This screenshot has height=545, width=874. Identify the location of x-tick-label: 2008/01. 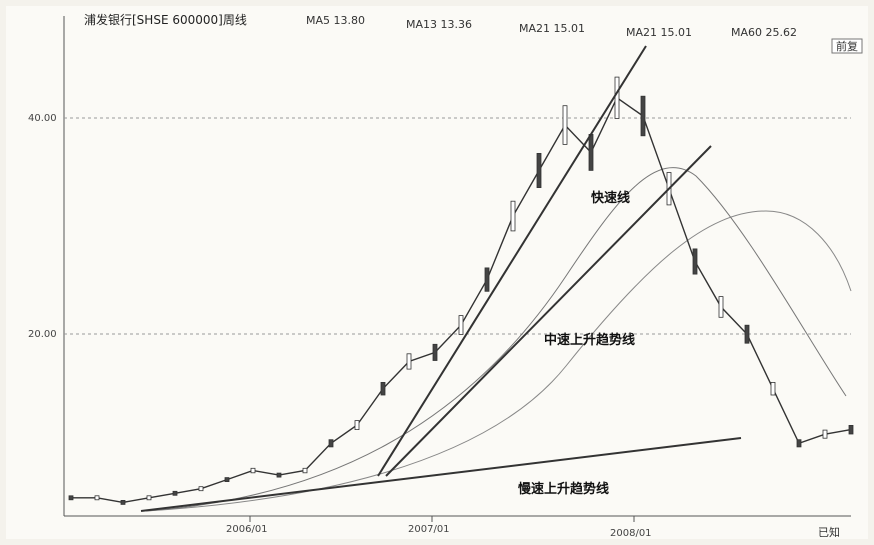
(631, 533).